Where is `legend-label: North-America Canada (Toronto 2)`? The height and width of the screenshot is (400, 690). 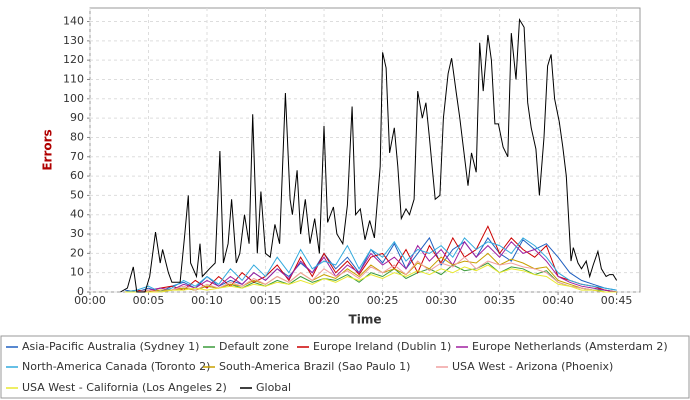 legend-label: North-America Canada (Toronto 2) is located at coordinates (116, 366).